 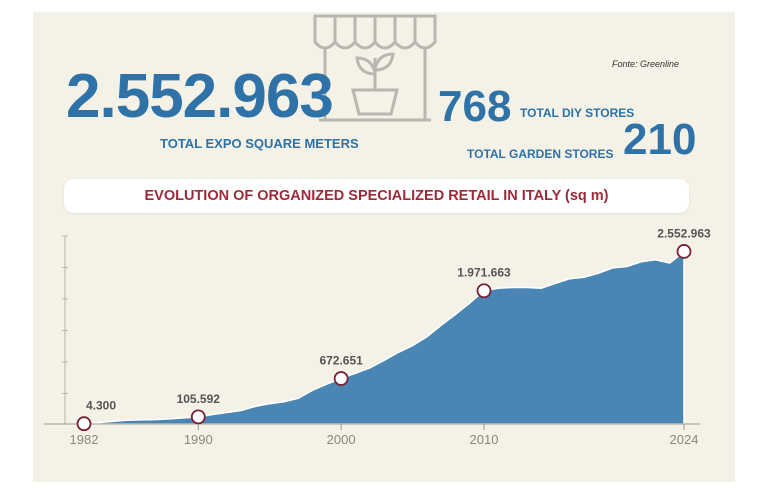 I want to click on data-label: 1.971.663, so click(x=484, y=273).